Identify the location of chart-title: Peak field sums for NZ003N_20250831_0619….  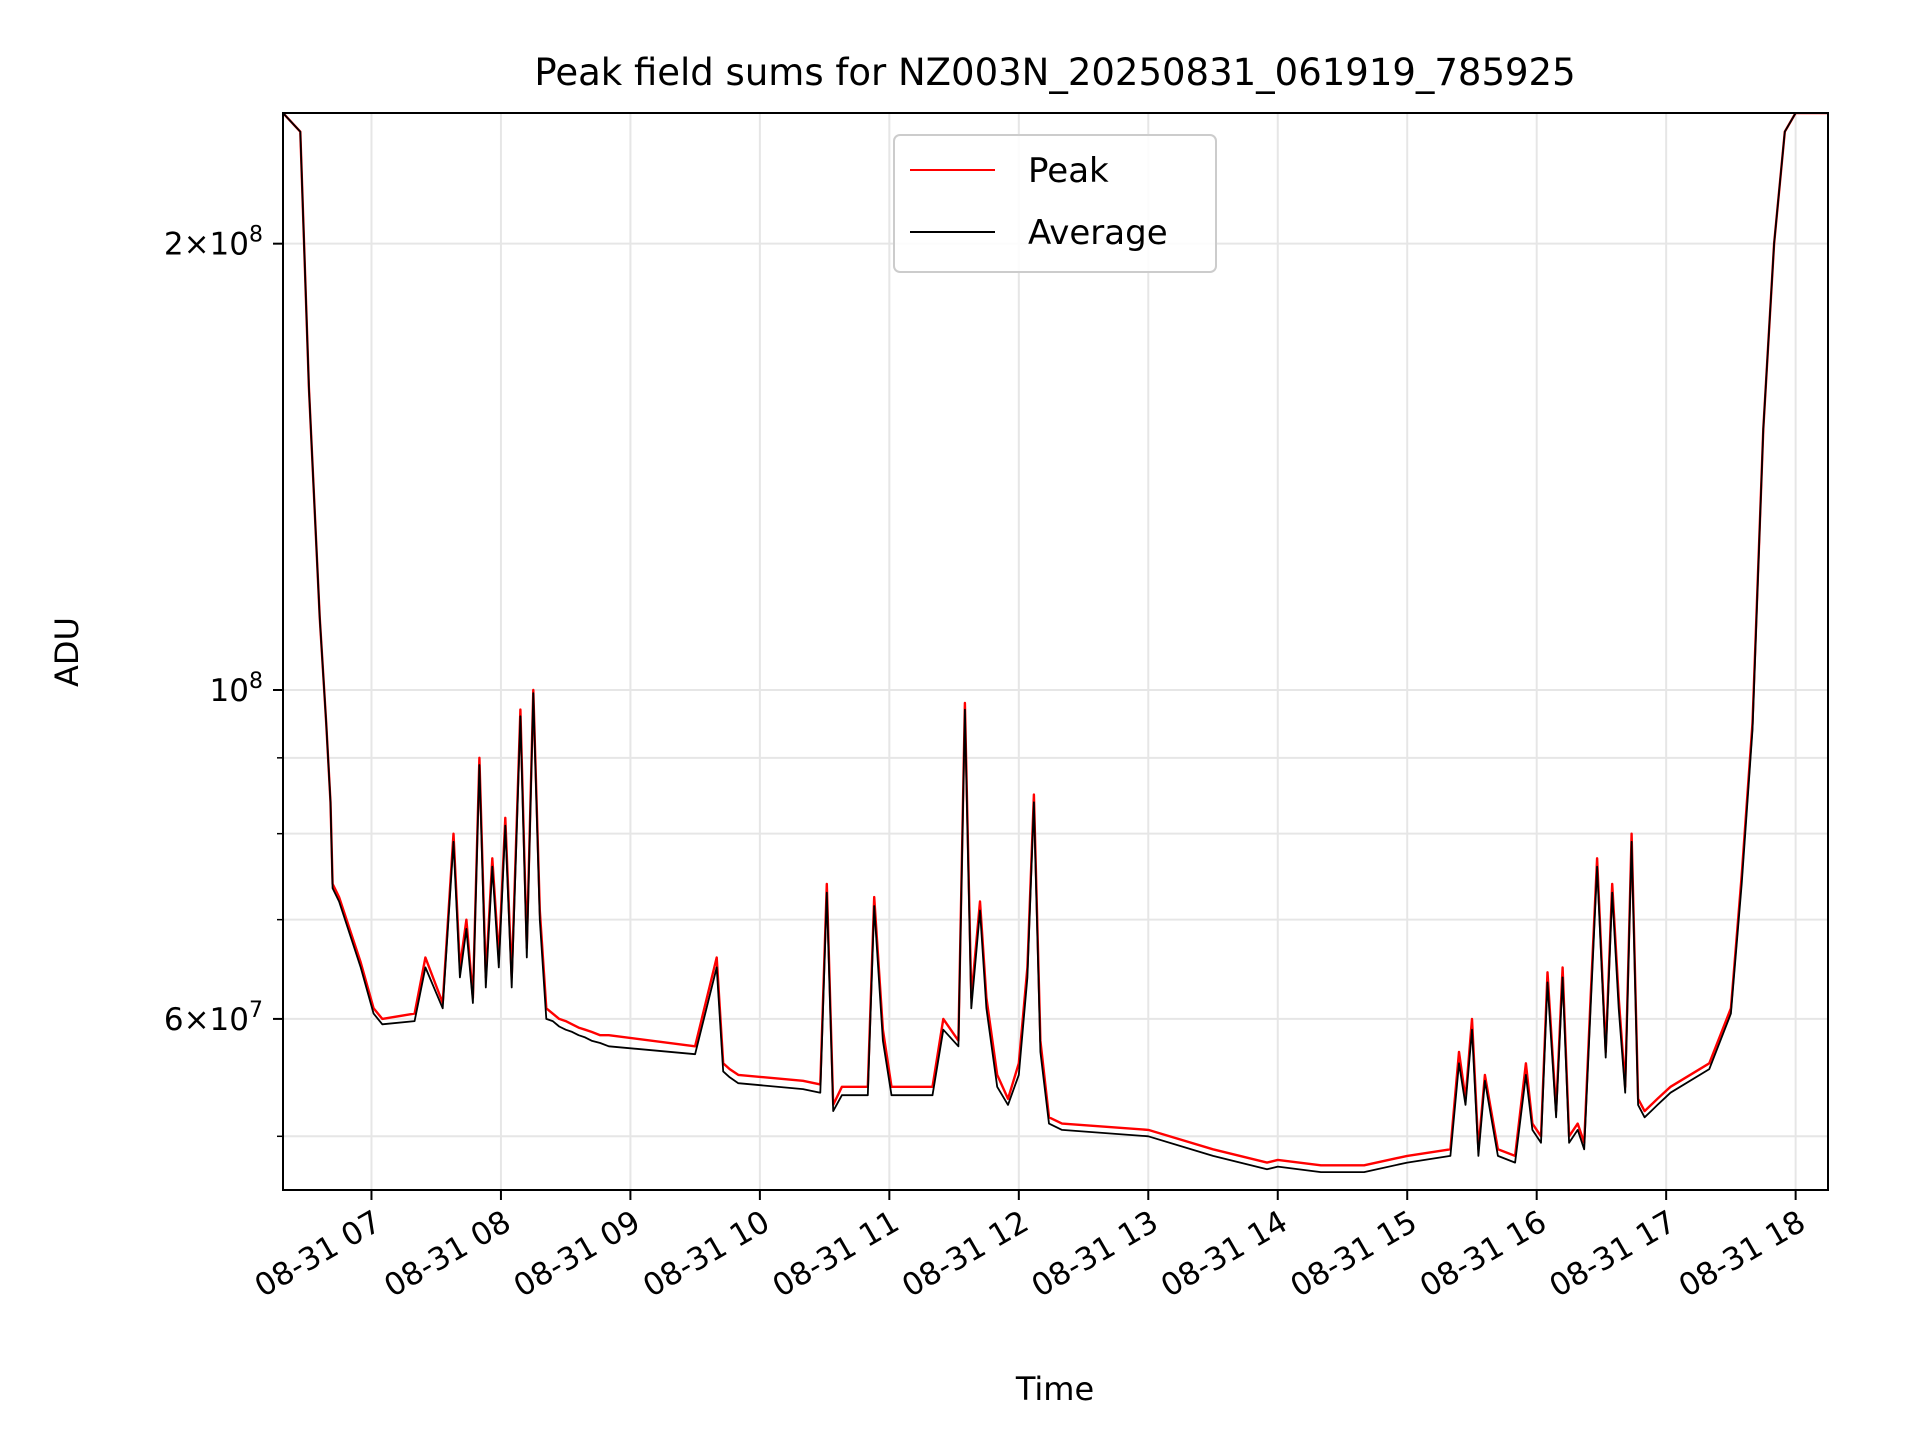
(1054, 72).